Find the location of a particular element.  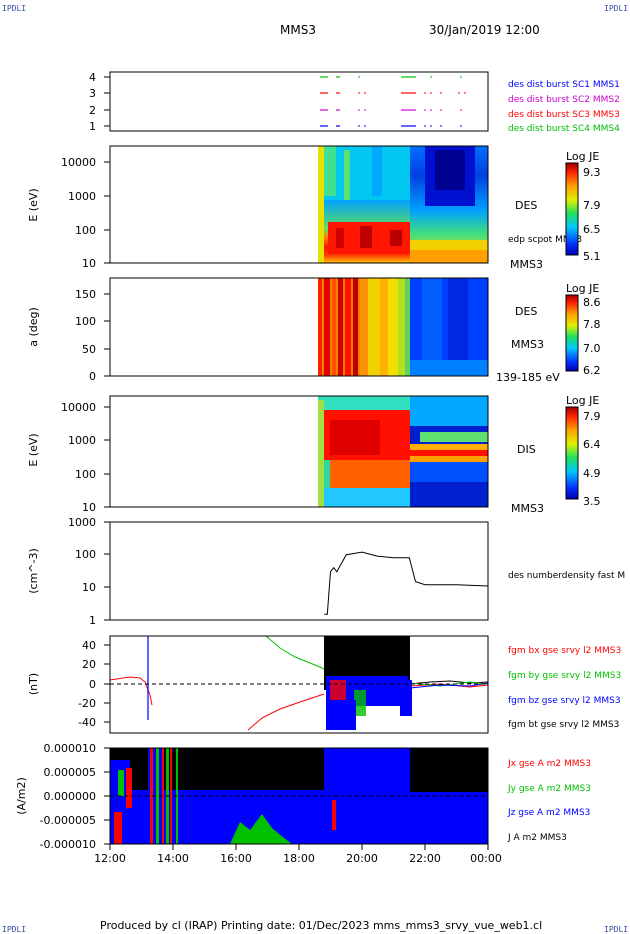

p3-cbar-tick-1: 7.8 is located at coordinates (592, 324).